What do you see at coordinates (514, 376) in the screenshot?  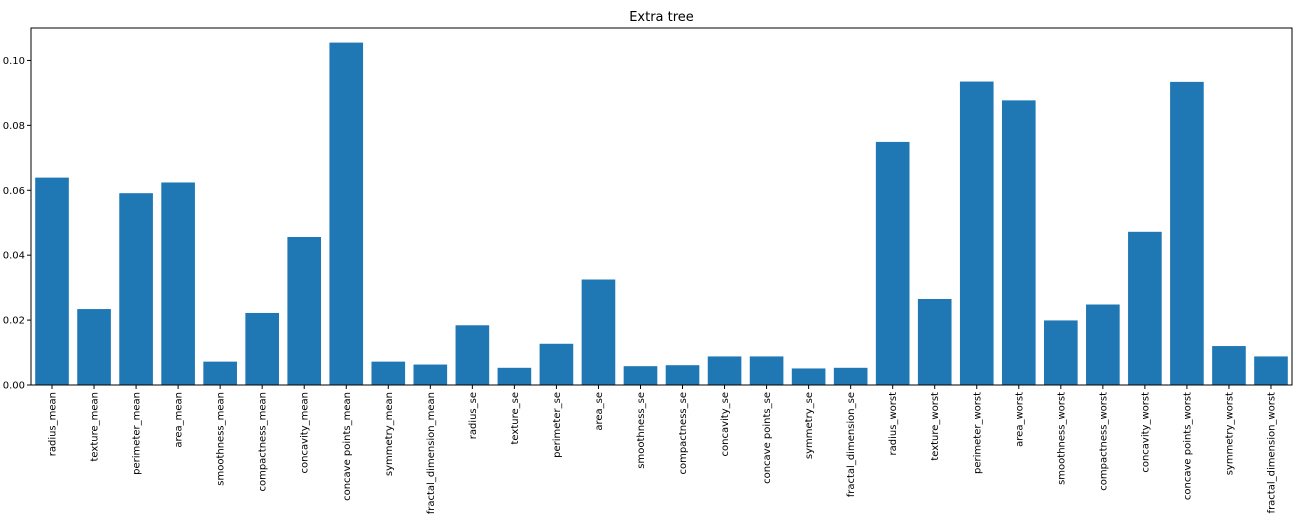 I see `bar-texture_se` at bounding box center [514, 376].